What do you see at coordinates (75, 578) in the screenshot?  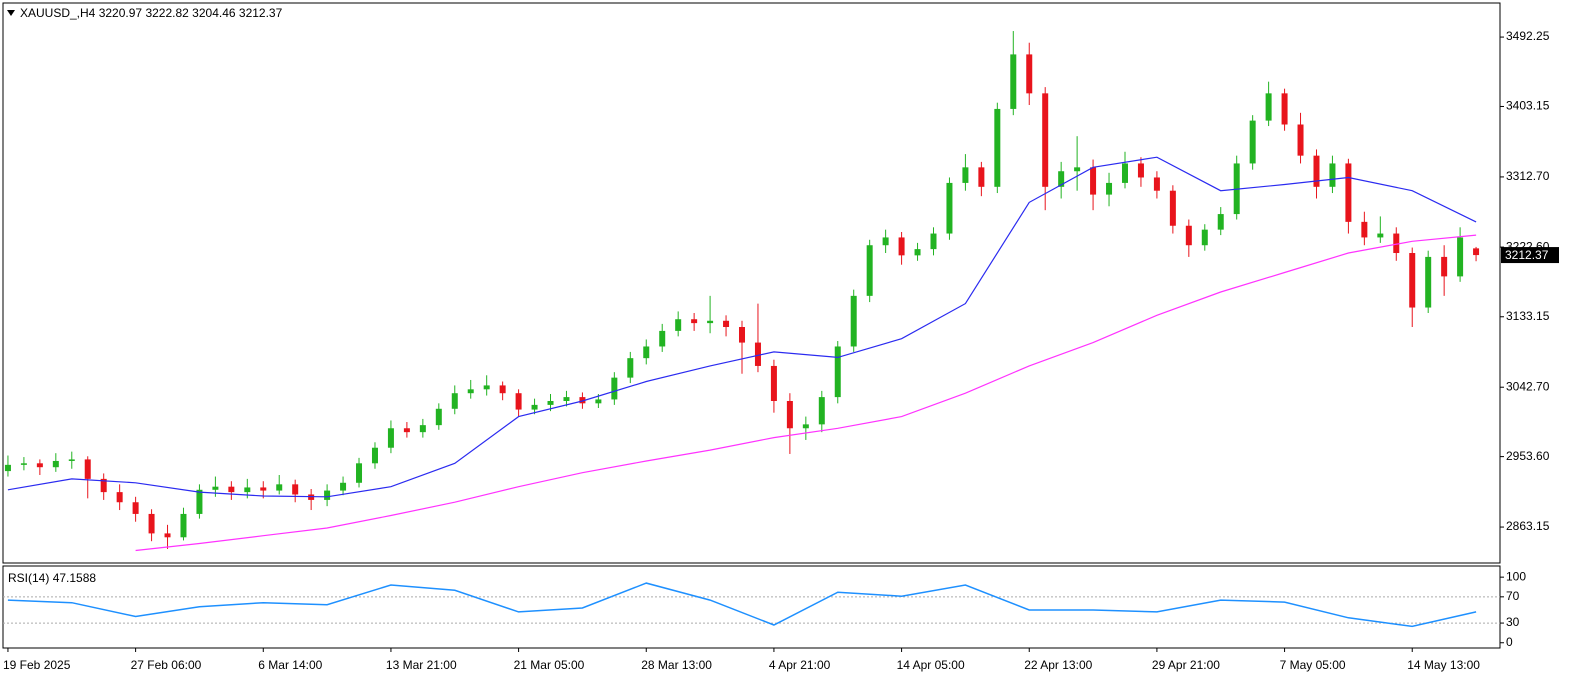 I see `rsi-value: 47.1588` at bounding box center [75, 578].